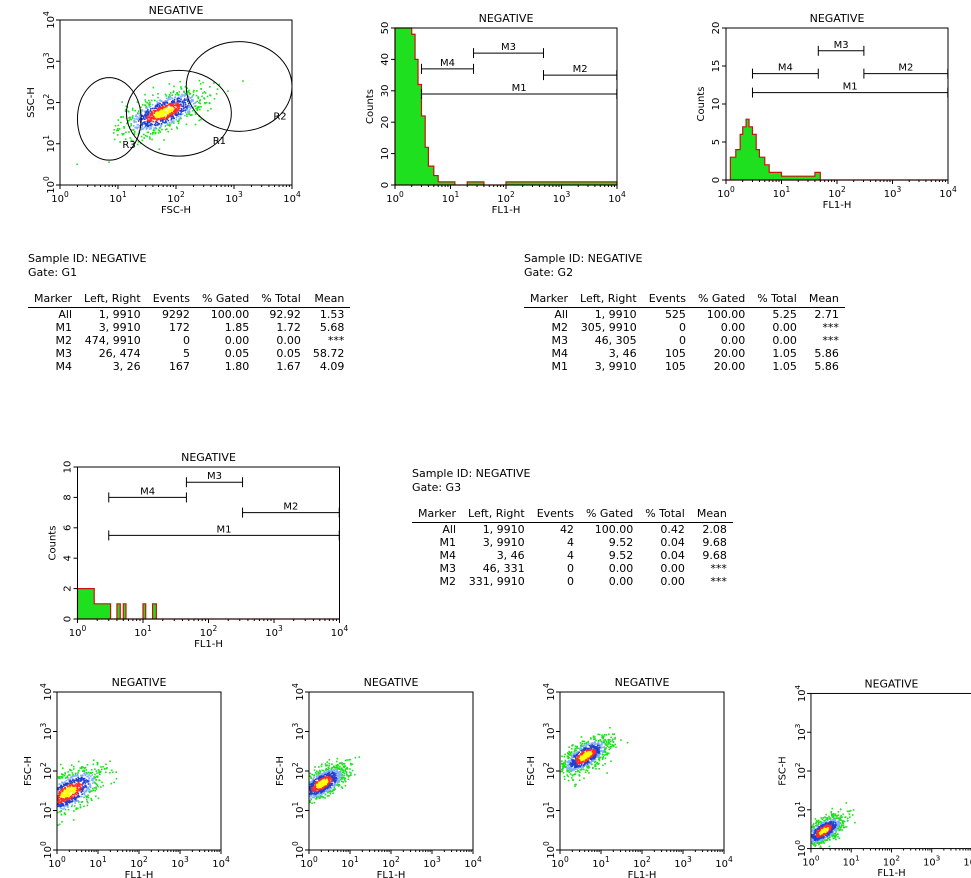 This screenshot has width=971, height=878. I want to click on table-cell: M4, so click(64, 366).